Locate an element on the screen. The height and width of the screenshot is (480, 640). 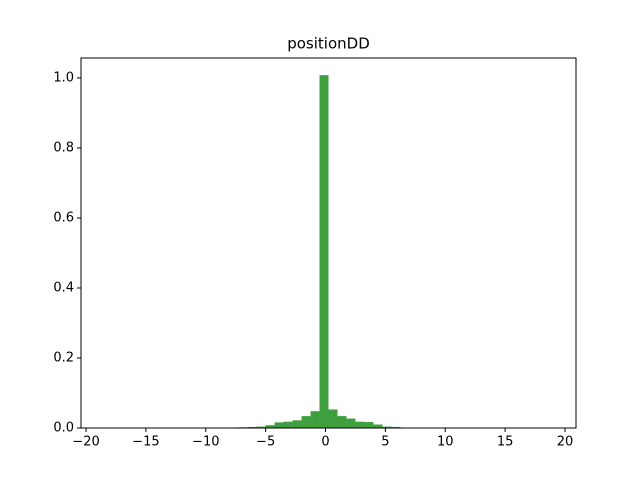
y-tick-label: 1.0 is located at coordinates (63, 77).